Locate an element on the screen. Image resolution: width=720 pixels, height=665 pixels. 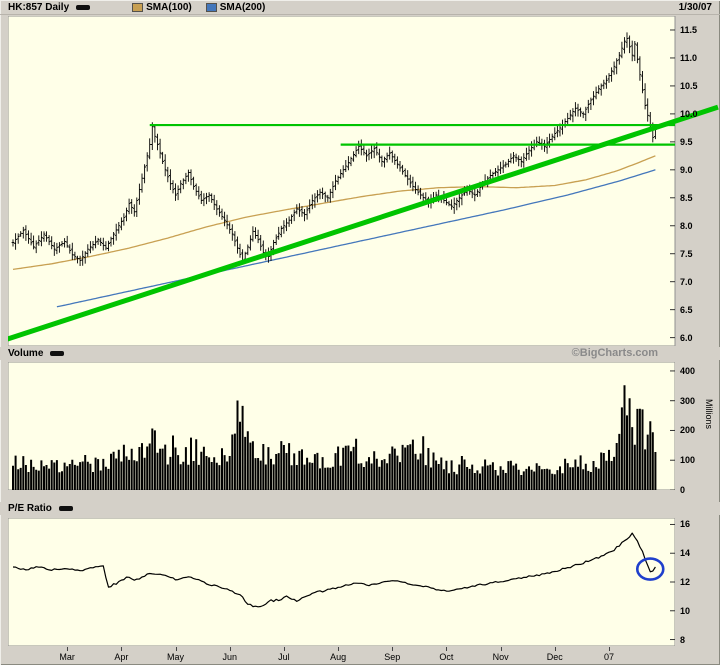
sma200-label: SMA(200) is located at coordinates (242, 7).